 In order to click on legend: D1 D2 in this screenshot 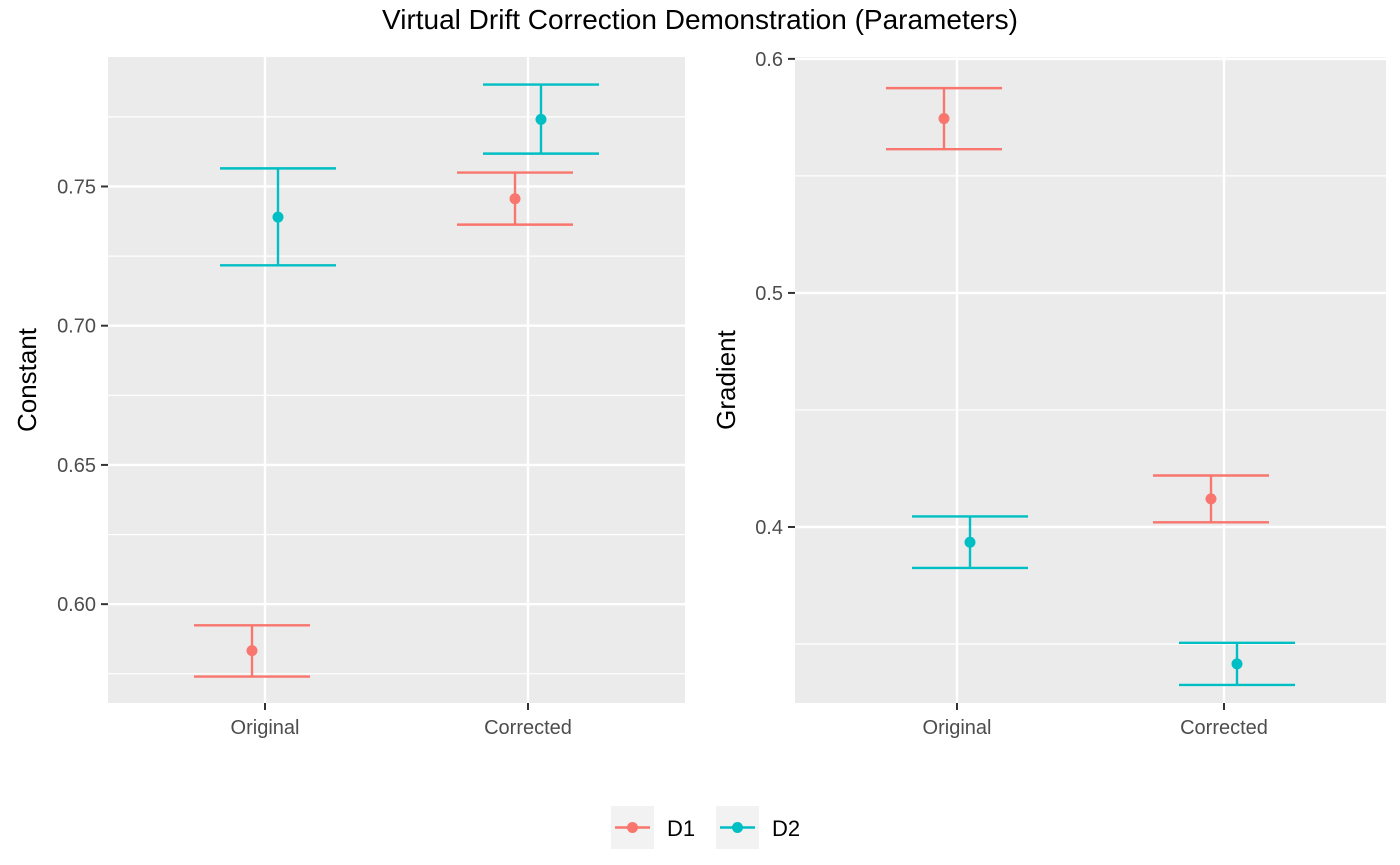, I will do `click(705, 827)`.